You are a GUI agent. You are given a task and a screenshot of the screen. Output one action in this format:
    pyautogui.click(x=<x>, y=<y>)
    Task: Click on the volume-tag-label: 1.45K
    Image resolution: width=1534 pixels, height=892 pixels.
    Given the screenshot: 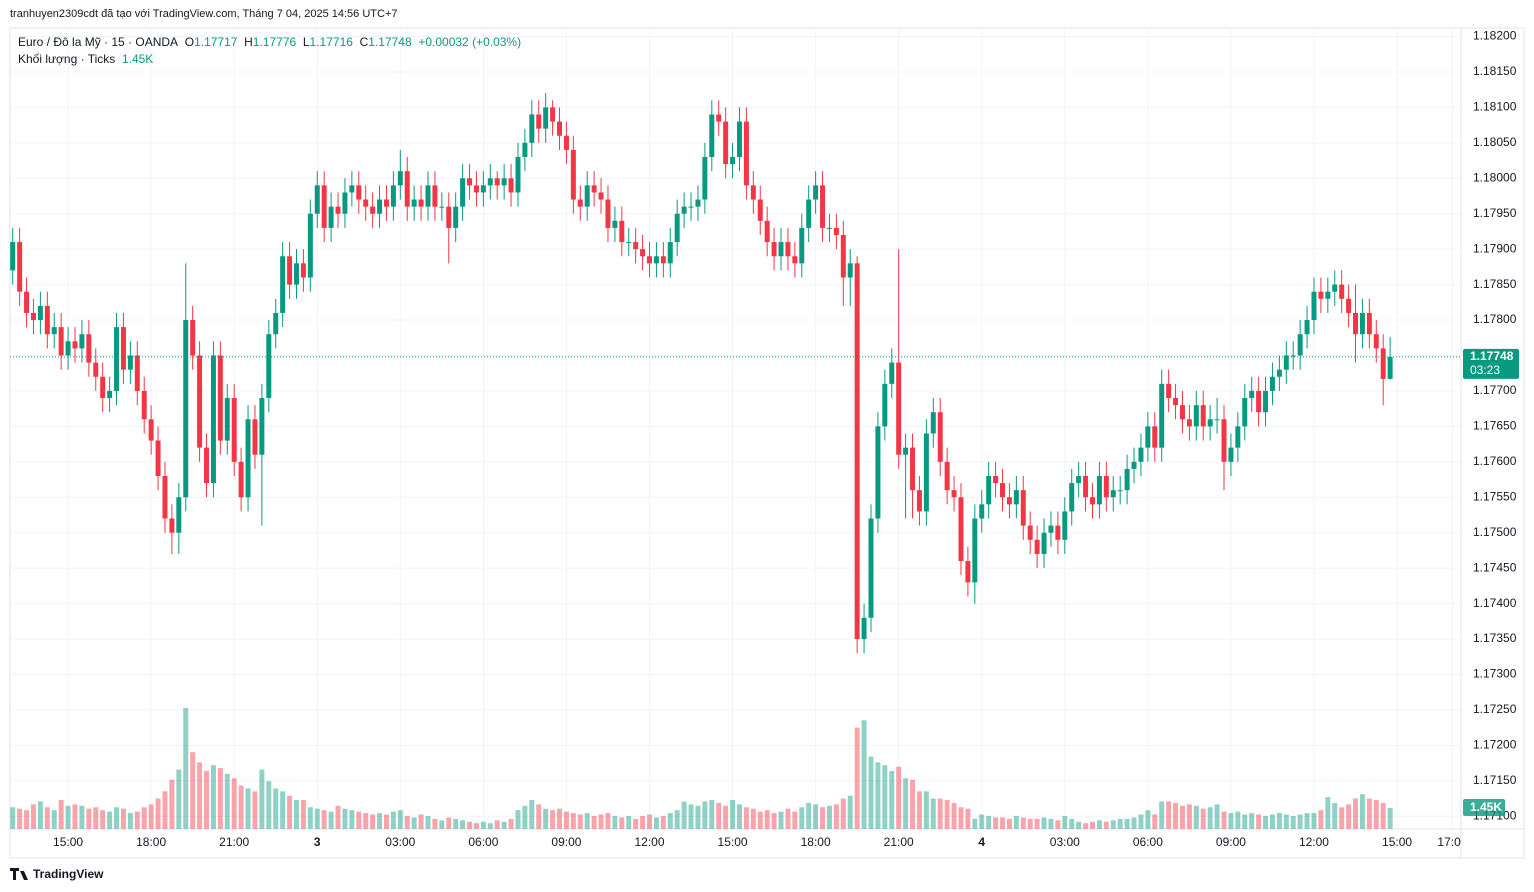 What is the action you would take?
    pyautogui.click(x=1486, y=807)
    